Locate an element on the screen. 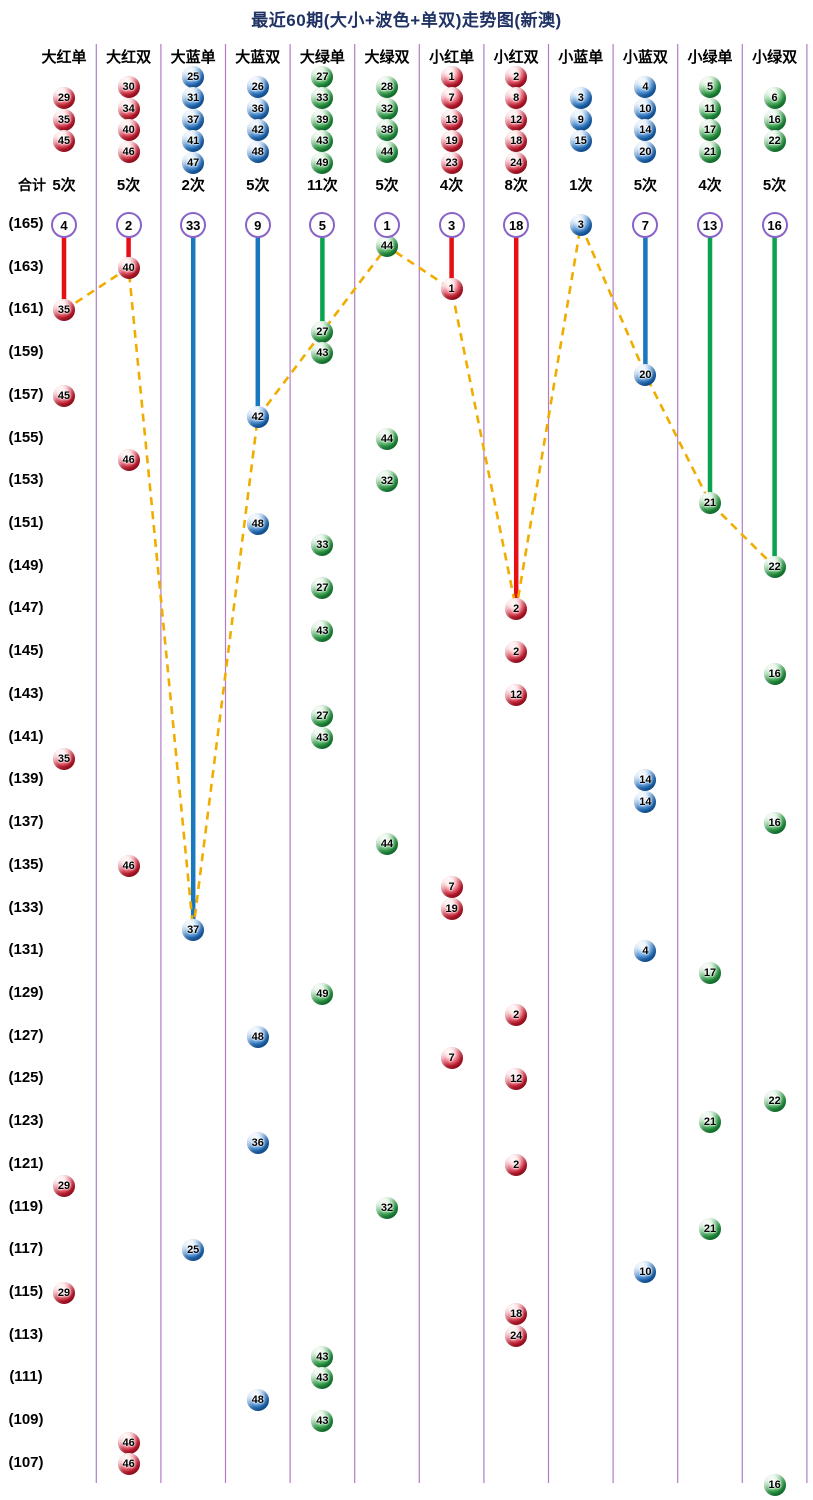 The height and width of the screenshot is (1500, 813). chart-ball: 17 is located at coordinates (710, 972).